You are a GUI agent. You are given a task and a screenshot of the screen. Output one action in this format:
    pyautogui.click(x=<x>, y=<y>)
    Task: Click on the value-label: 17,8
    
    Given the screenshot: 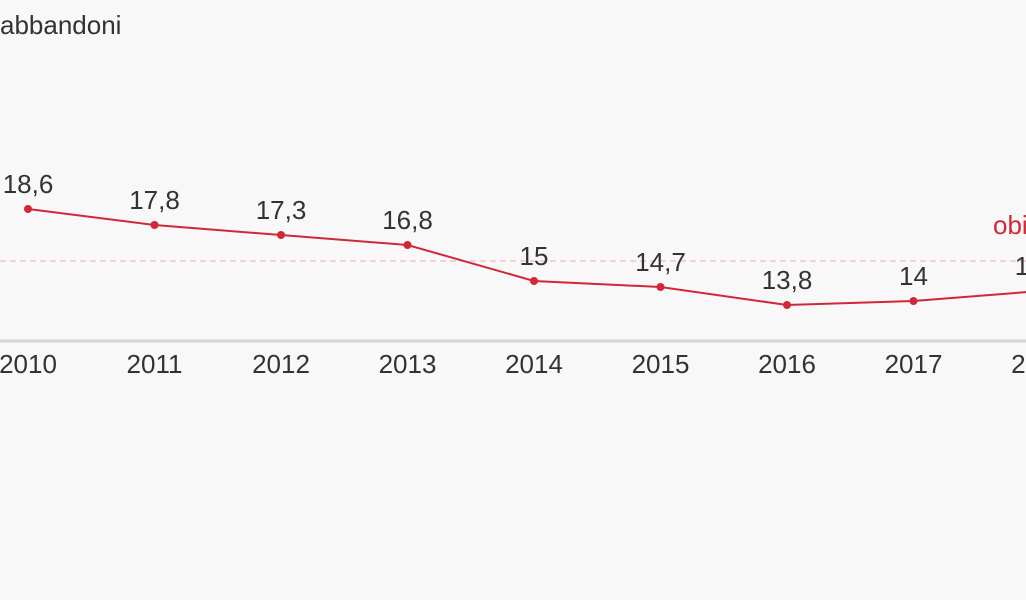 What is the action you would take?
    pyautogui.click(x=154, y=200)
    